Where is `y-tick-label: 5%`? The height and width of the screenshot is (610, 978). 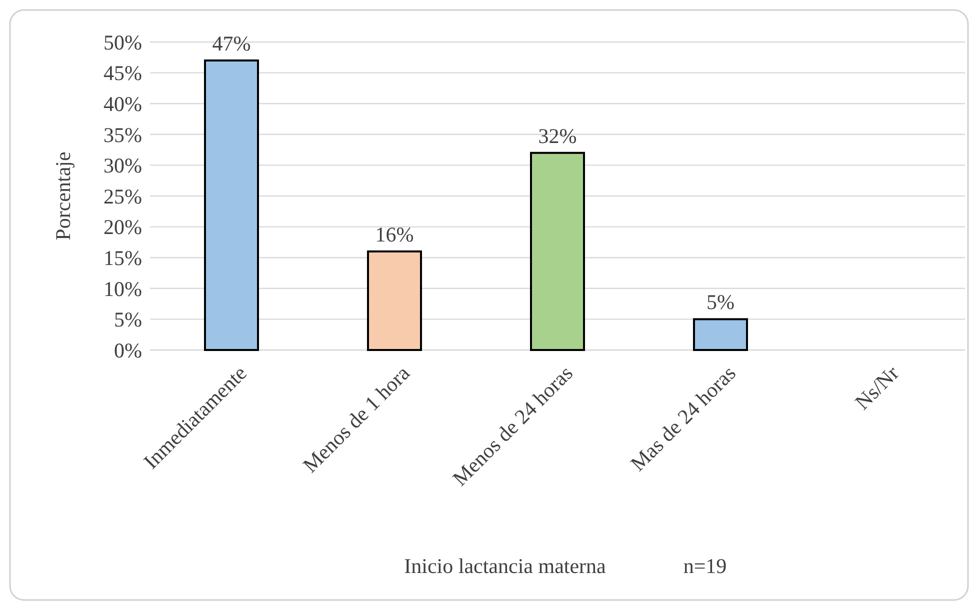
y-tick-label: 5% is located at coordinates (128, 320).